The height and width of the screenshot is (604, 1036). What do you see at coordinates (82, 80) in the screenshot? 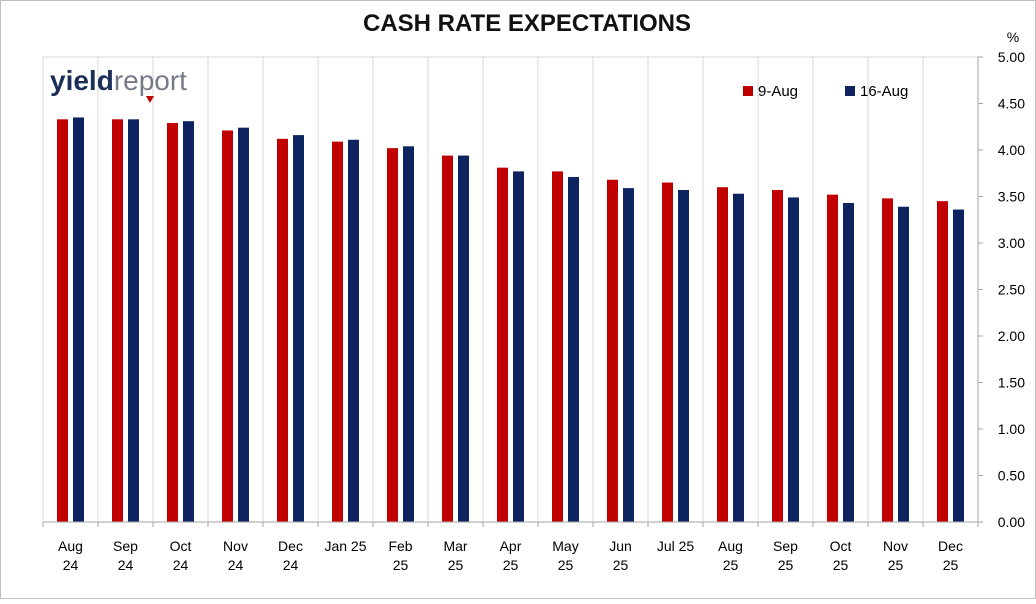
I see `logo-yield-text: yield` at bounding box center [82, 80].